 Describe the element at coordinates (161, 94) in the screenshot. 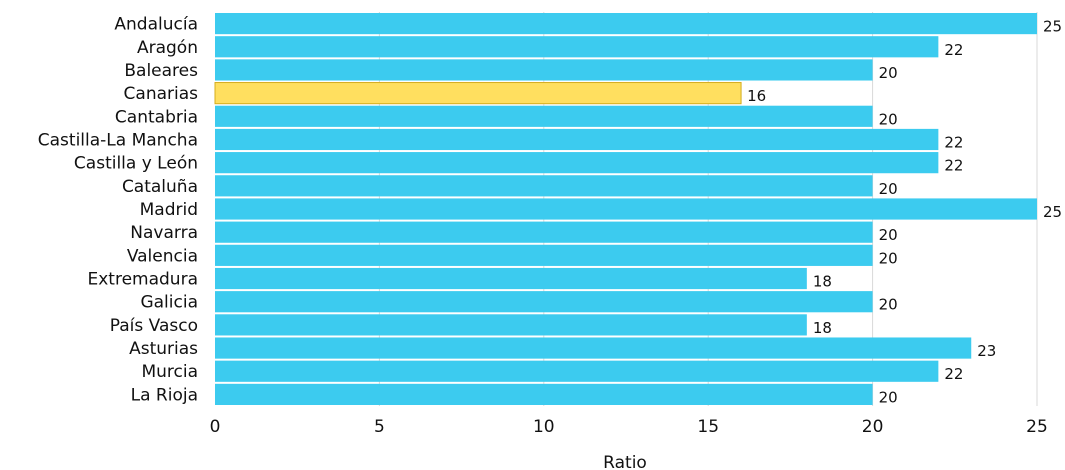

I see `category-label: Canarias` at that location.